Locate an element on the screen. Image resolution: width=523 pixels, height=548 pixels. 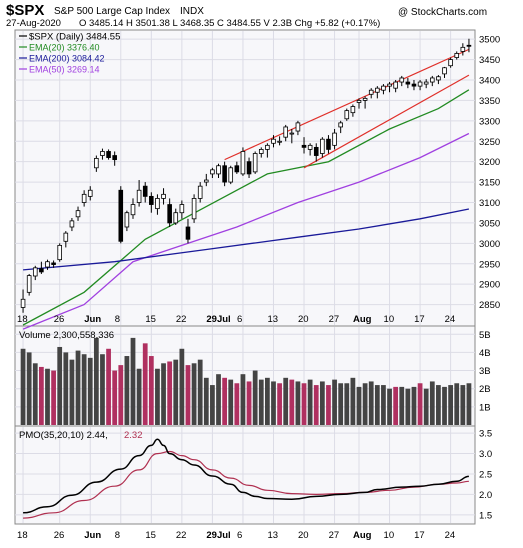
x-tick-label: 22 is located at coordinates (181, 319).